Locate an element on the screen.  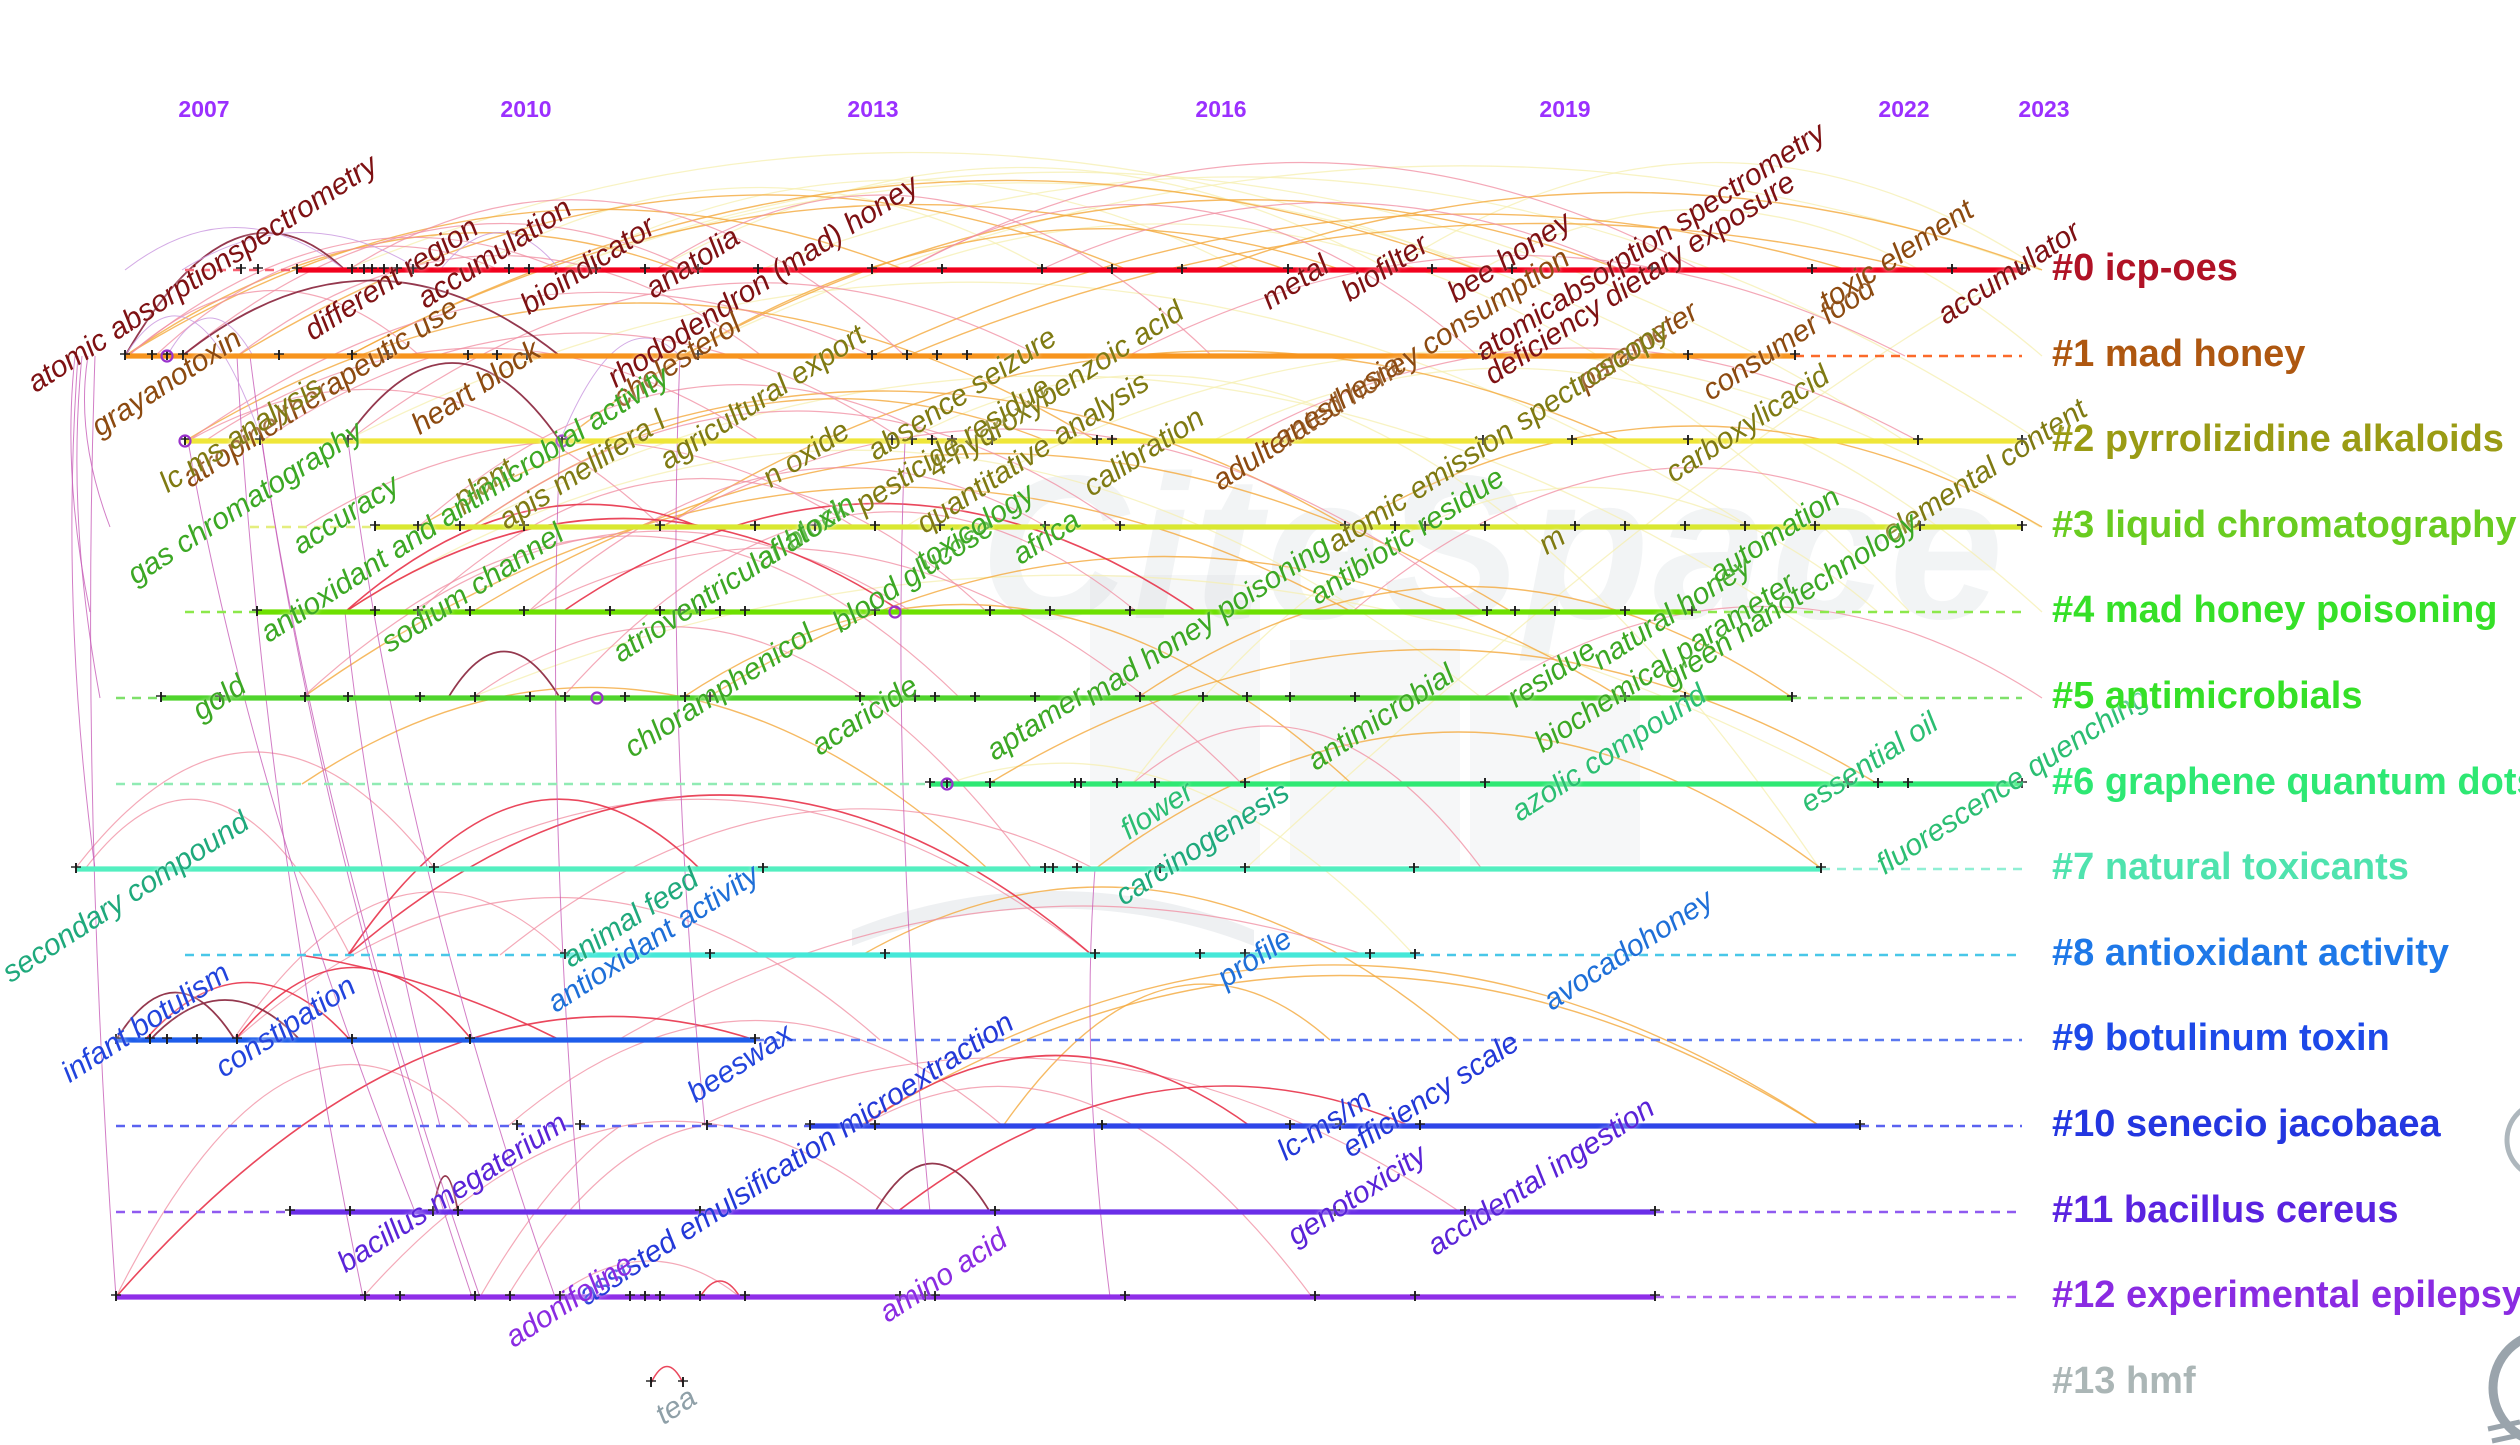
cluster-label: #6 graphene quantum dots is located at coordinates (2286, 781).